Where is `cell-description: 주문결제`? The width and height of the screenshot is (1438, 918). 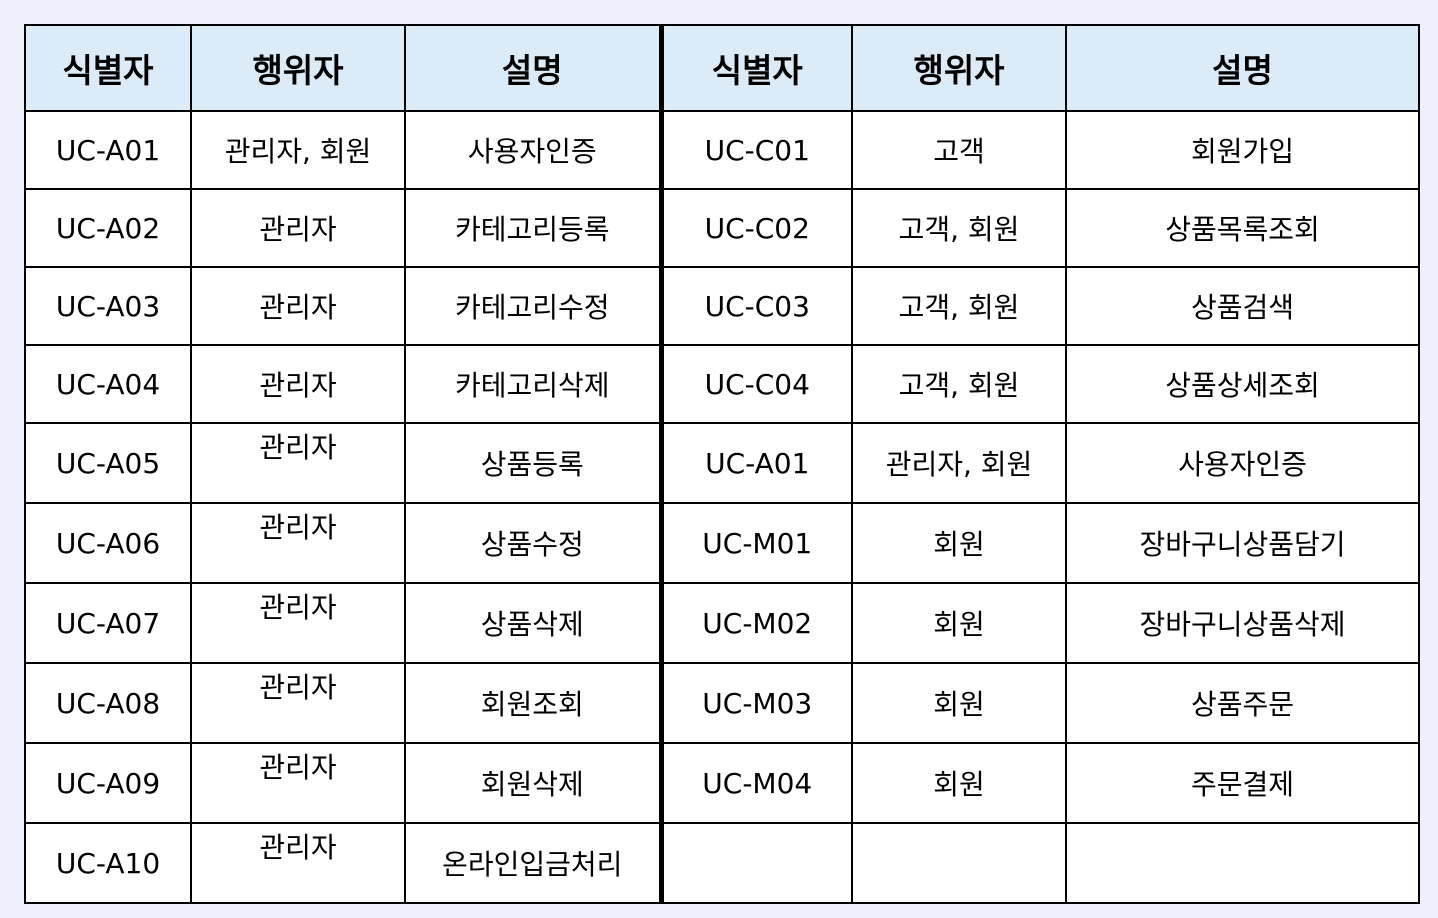
cell-description: 주문결제 is located at coordinates (1242, 783).